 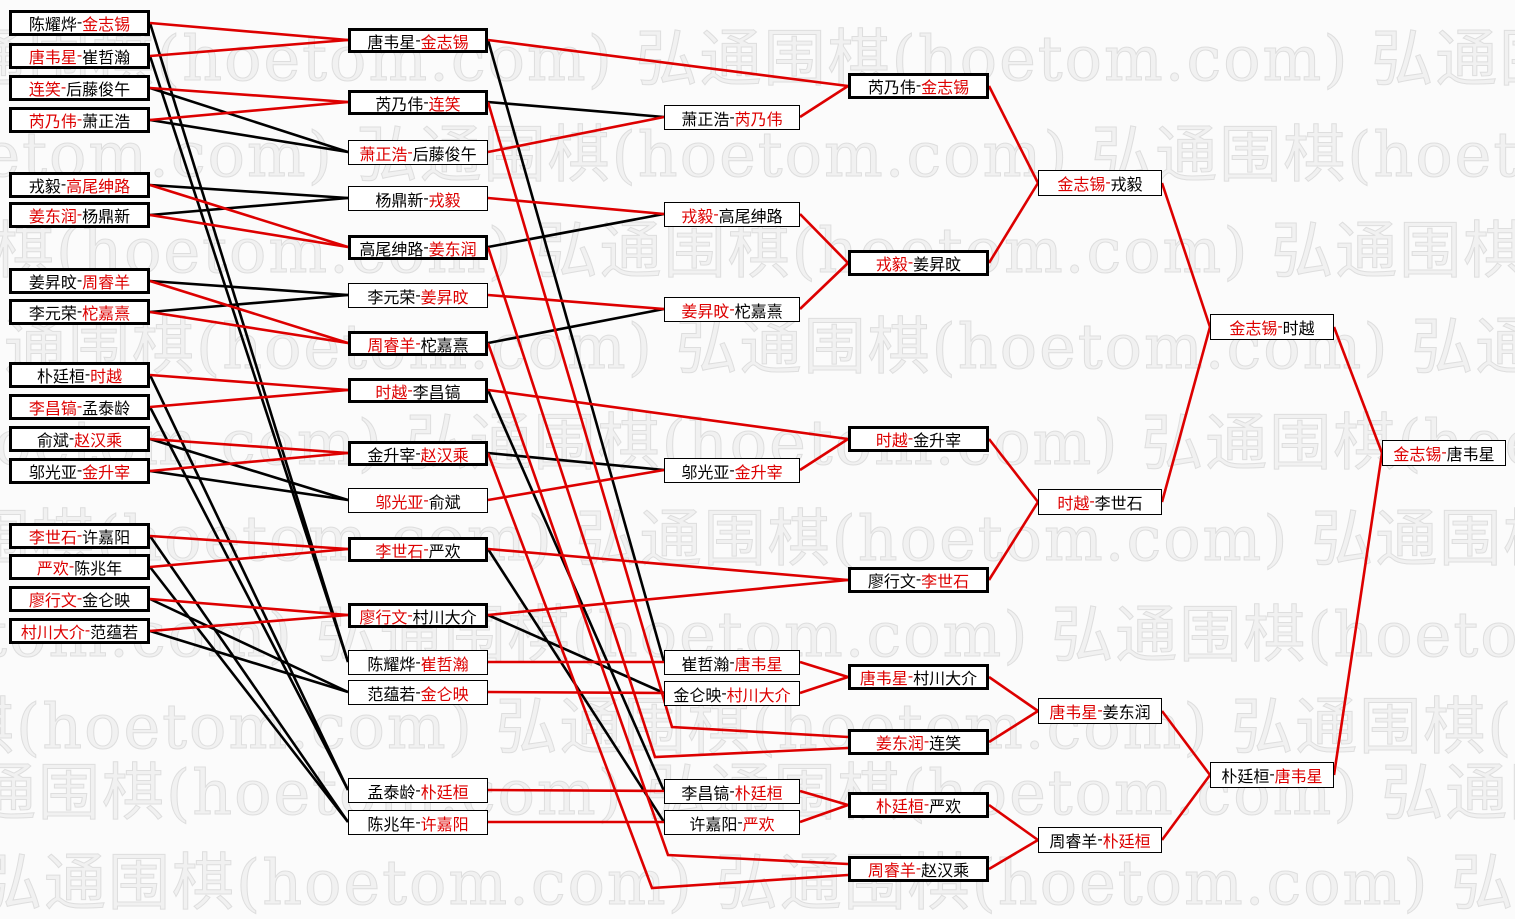 I want to click on match-box-round2-1: 唐韦星 - 金志锡, so click(x=418, y=40).